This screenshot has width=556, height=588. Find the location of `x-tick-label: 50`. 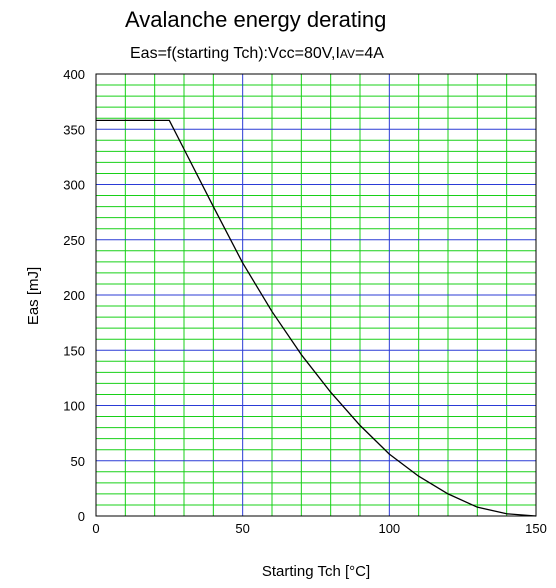

x-tick-label: 50 is located at coordinates (242, 528).